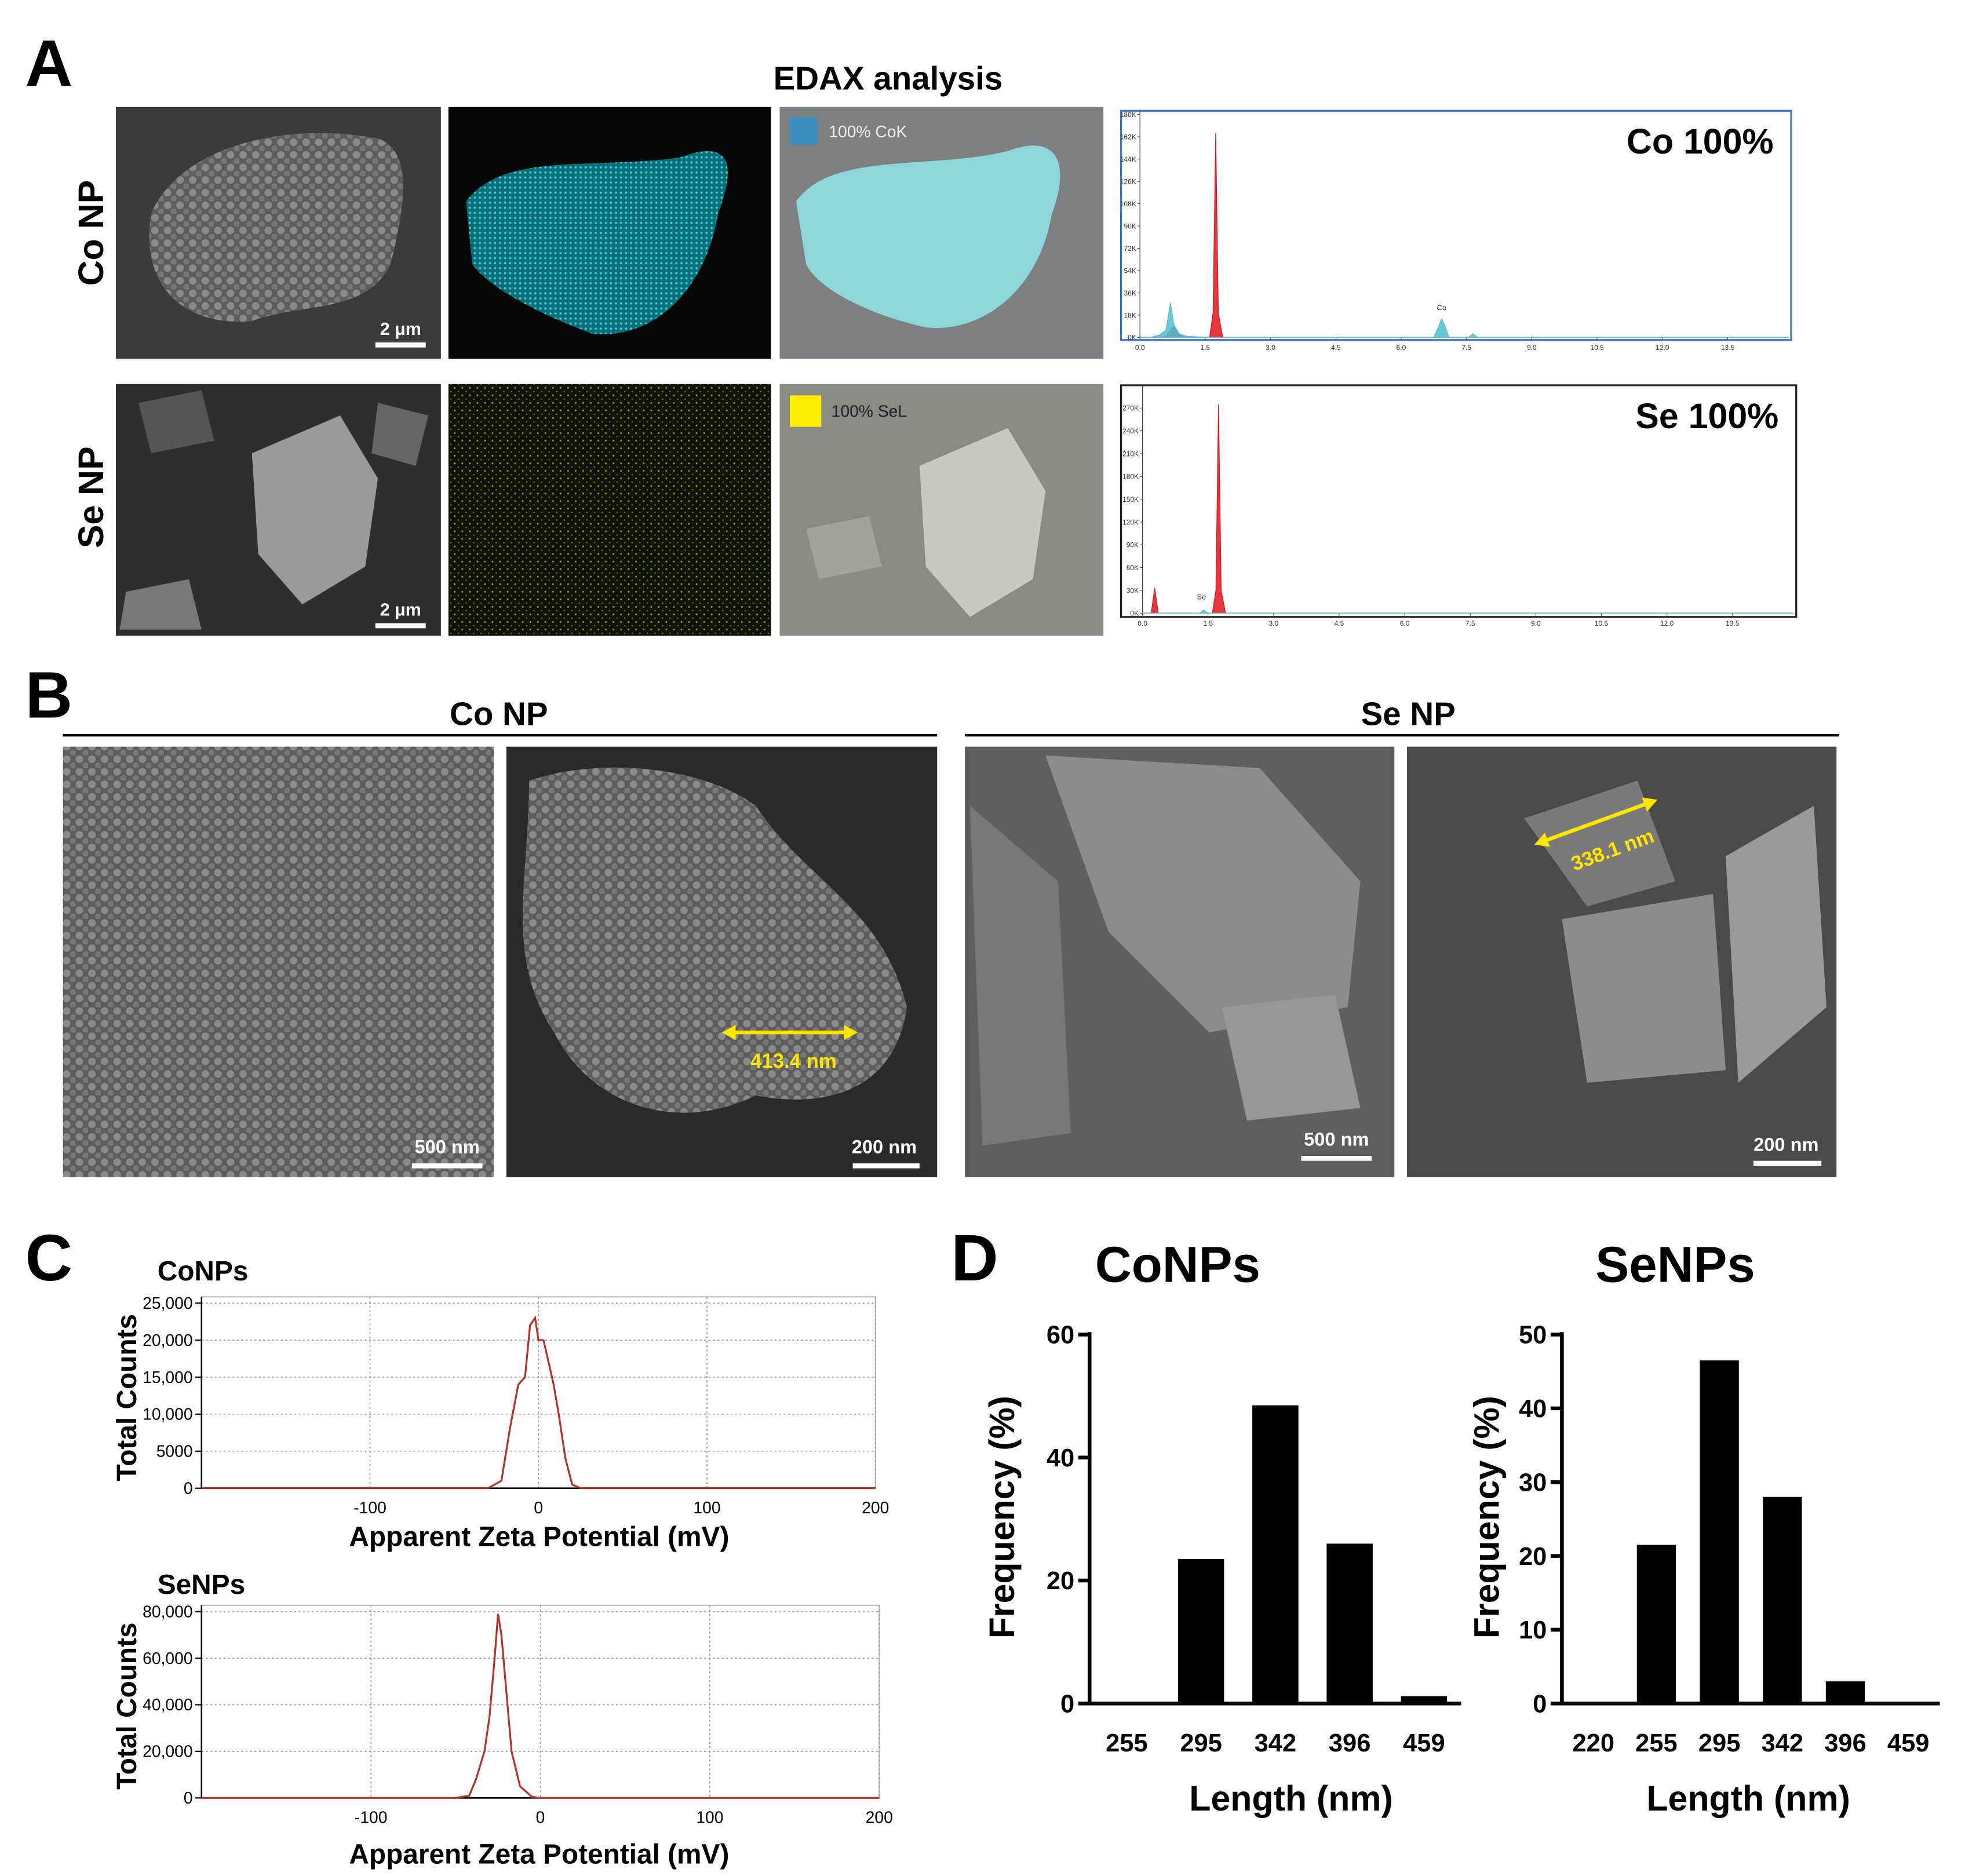  Describe the element at coordinates (1733, 623) in the screenshot. I see `x-tick-label: 13.5` at that location.